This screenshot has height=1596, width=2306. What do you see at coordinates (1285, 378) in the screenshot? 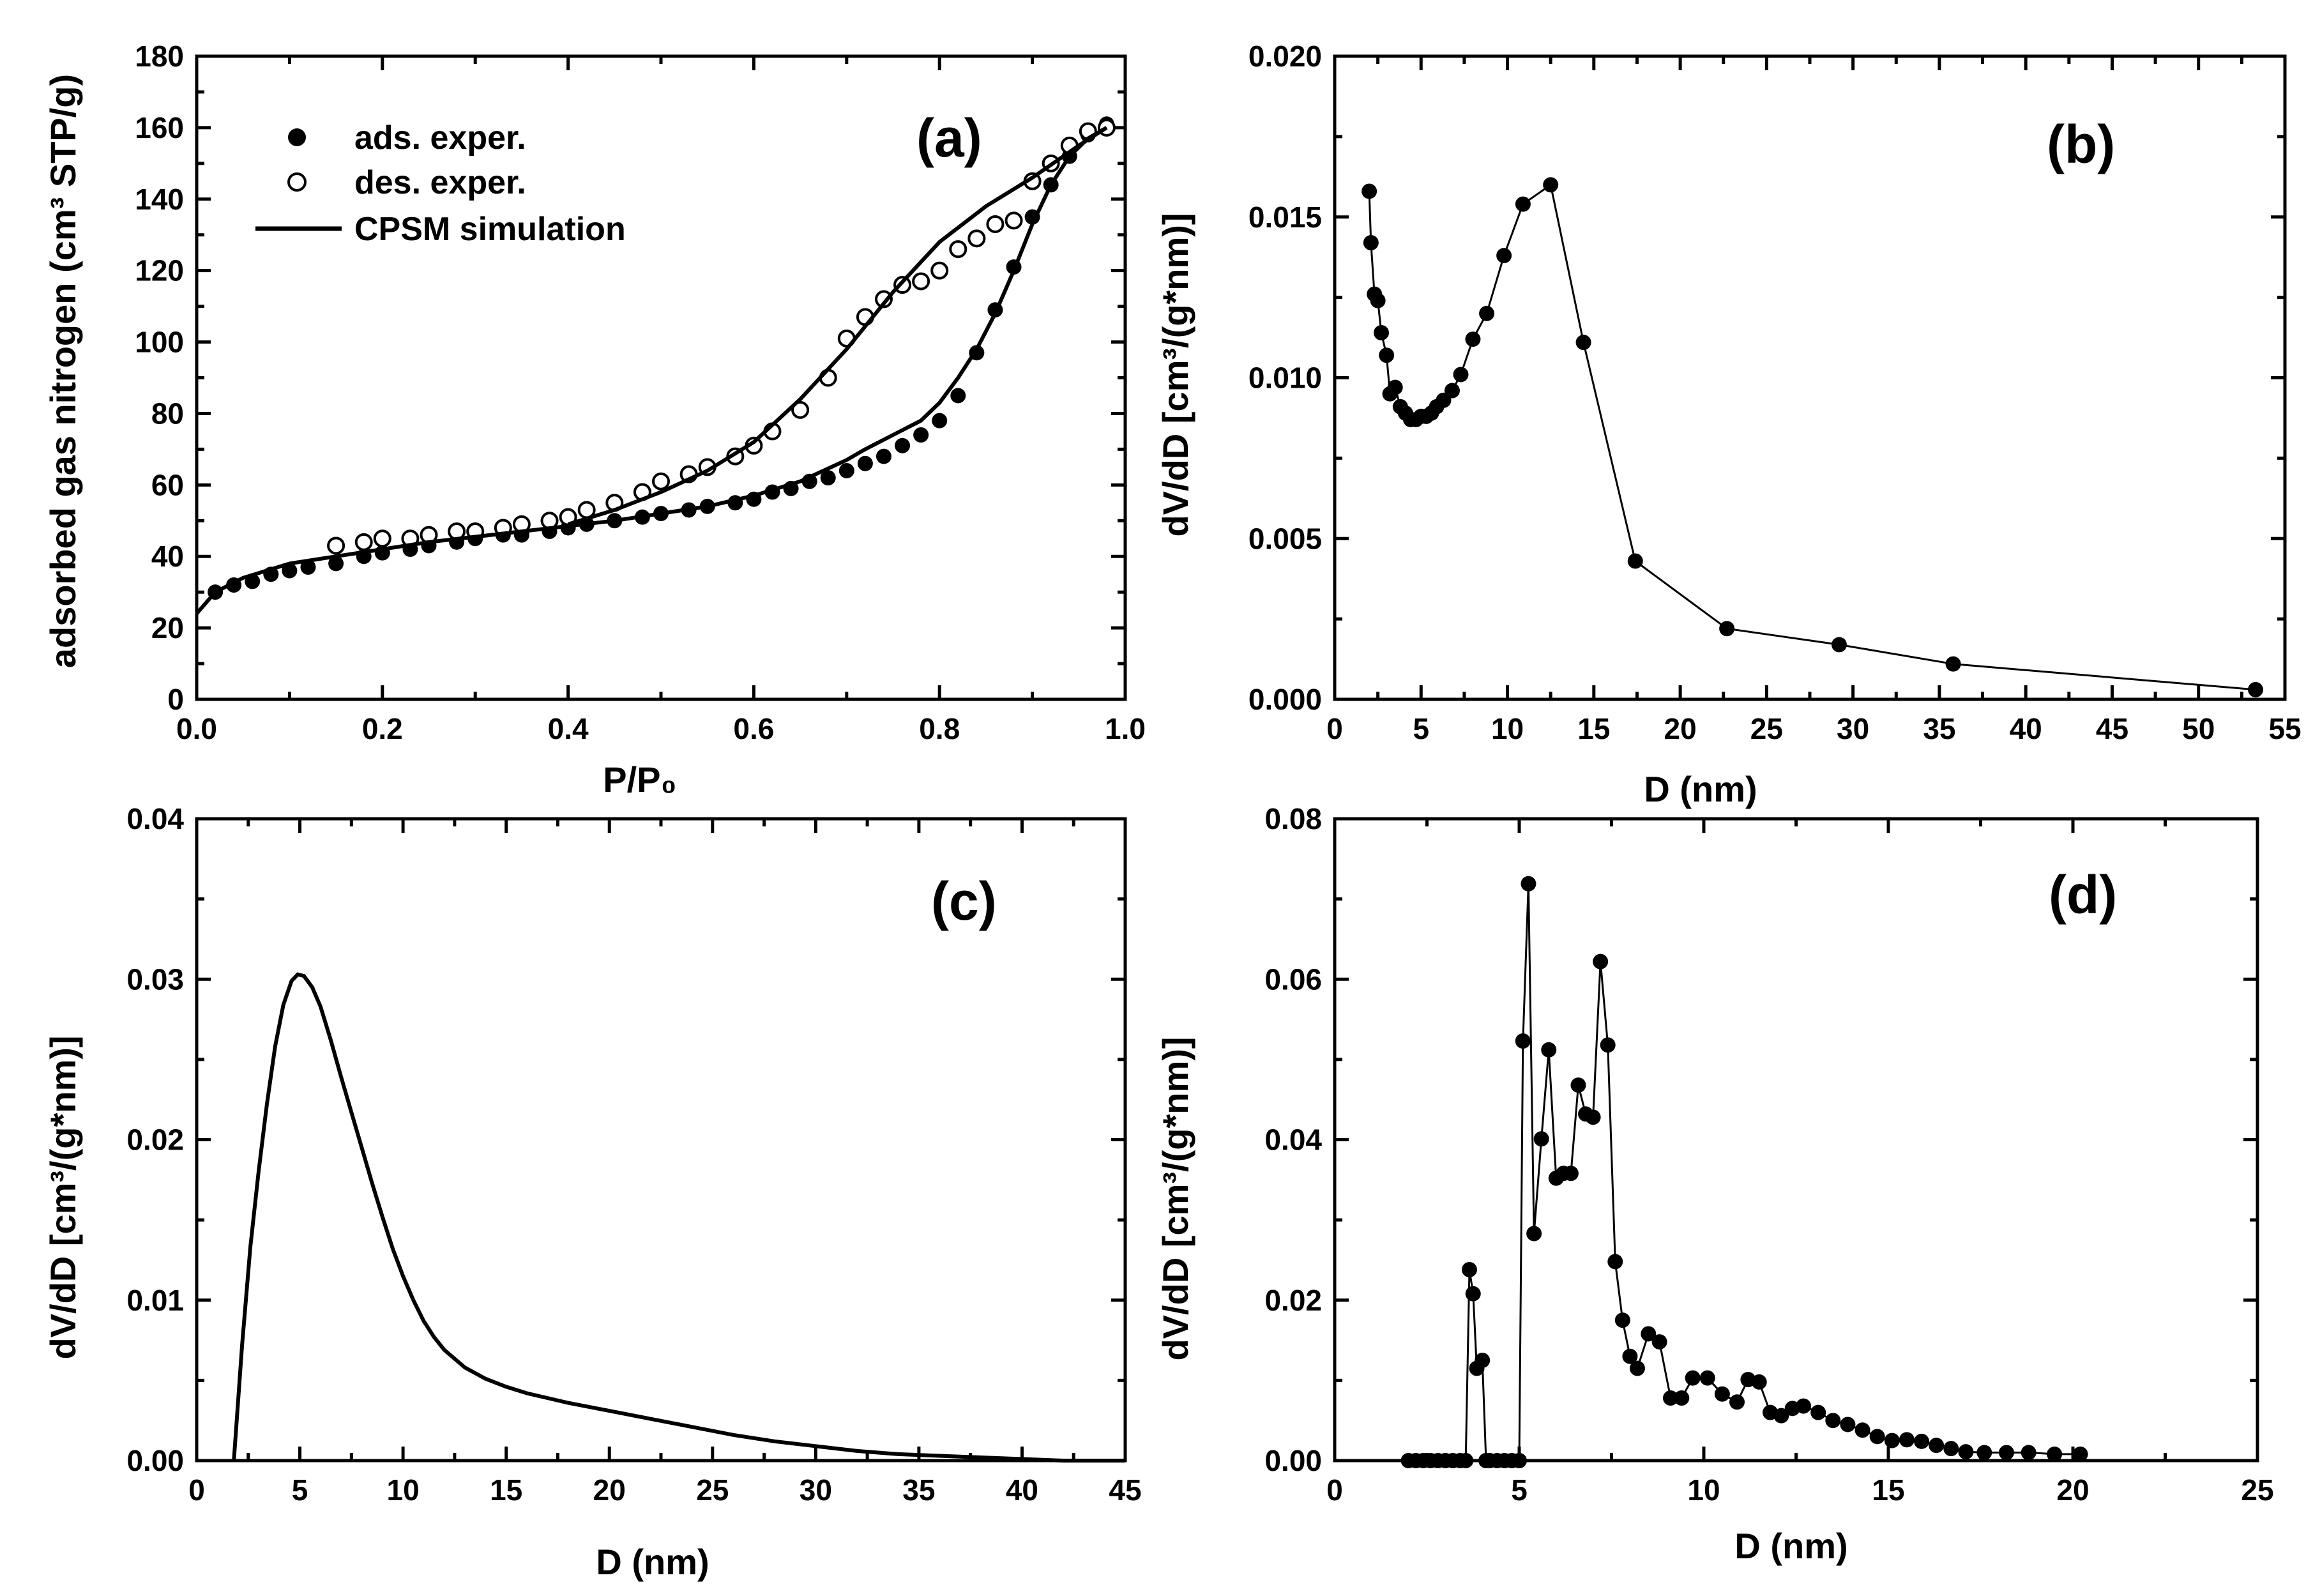
I see `y-tick-label: 0.010` at bounding box center [1285, 378].